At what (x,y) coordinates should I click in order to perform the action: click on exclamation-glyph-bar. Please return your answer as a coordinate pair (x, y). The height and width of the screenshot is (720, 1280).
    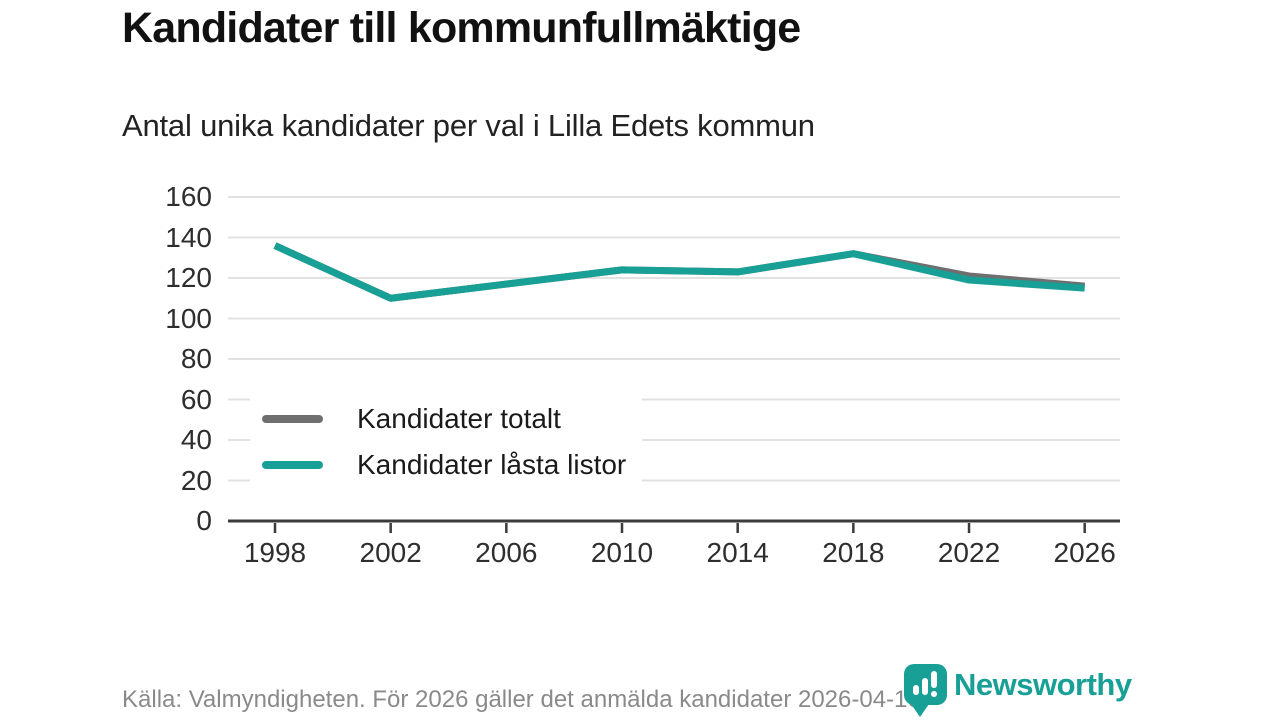
    Looking at the image, I should click on (934, 679).